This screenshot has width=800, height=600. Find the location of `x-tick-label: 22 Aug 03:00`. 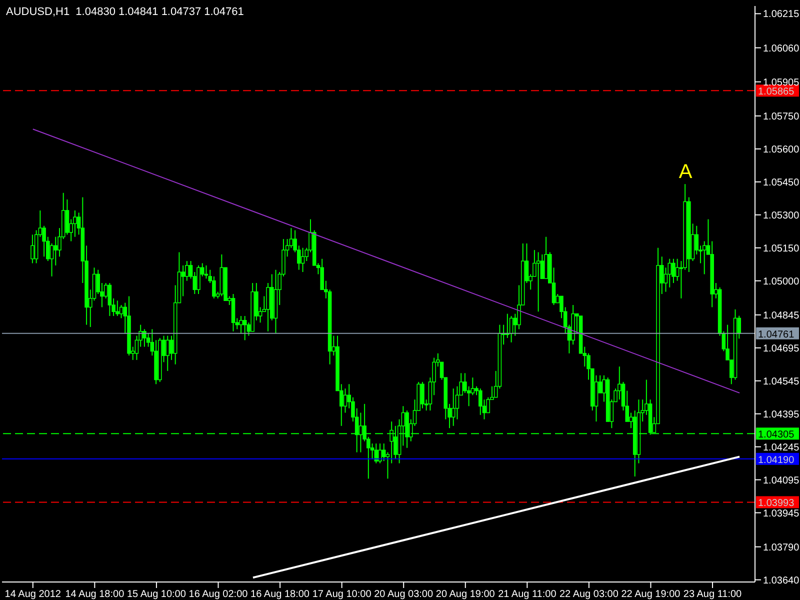

x-tick-label: 22 Aug 03:00 is located at coordinates (589, 594).